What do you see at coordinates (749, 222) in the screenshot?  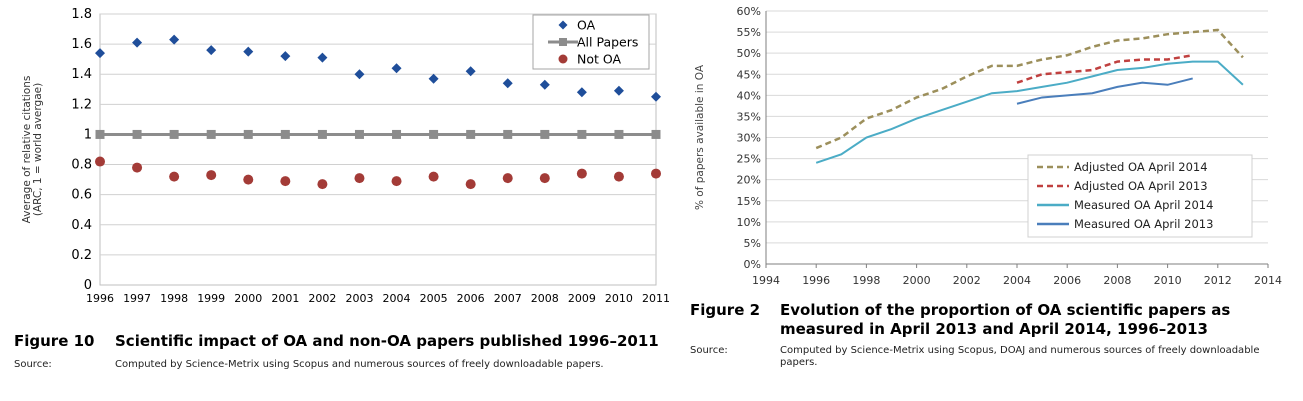 I see `y-tick-label: 10%` at bounding box center [749, 222].